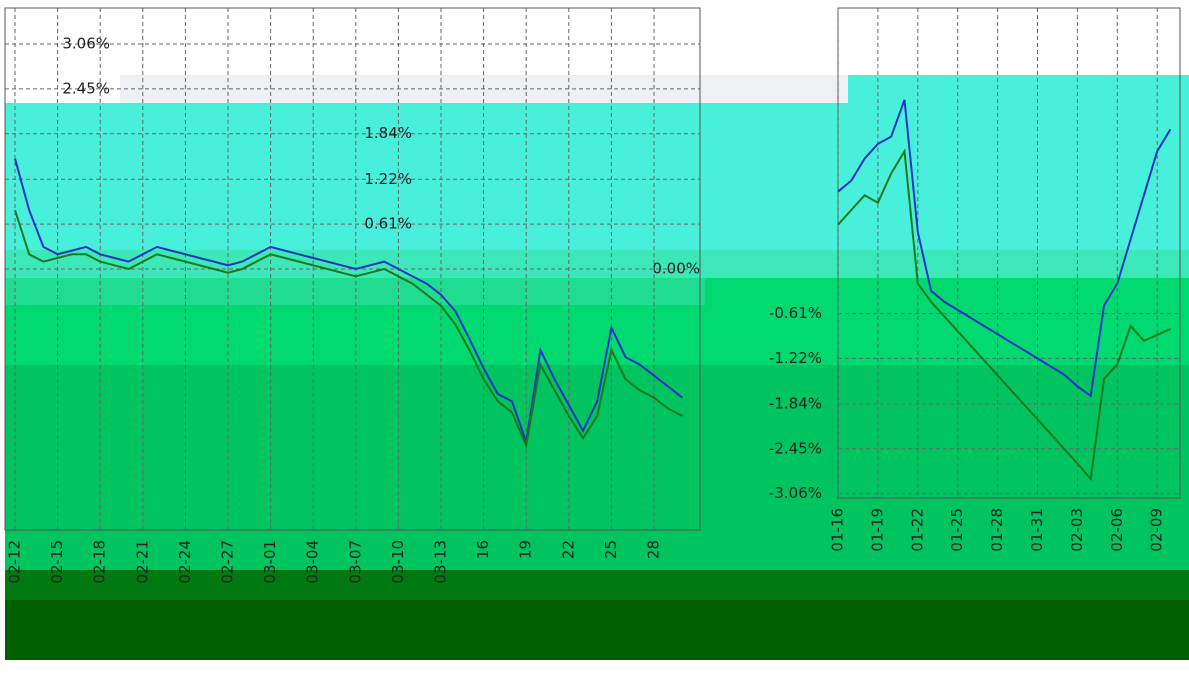 The image size is (1189, 675). I want to click on x-tick-label: 01-28, so click(997, 530).